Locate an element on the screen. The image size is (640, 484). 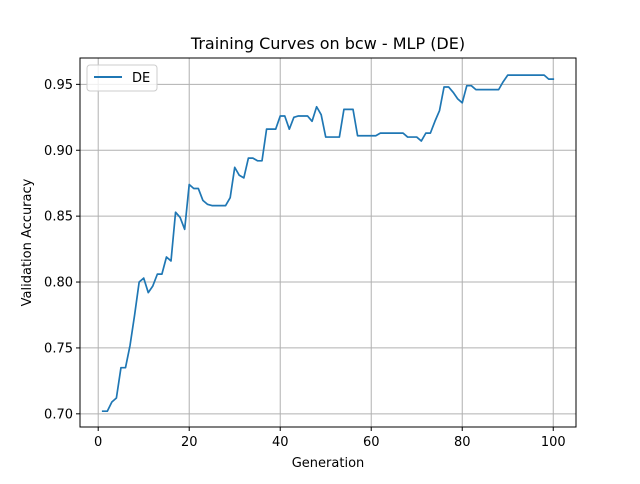
x-tick-label: 80 is located at coordinates (462, 442).